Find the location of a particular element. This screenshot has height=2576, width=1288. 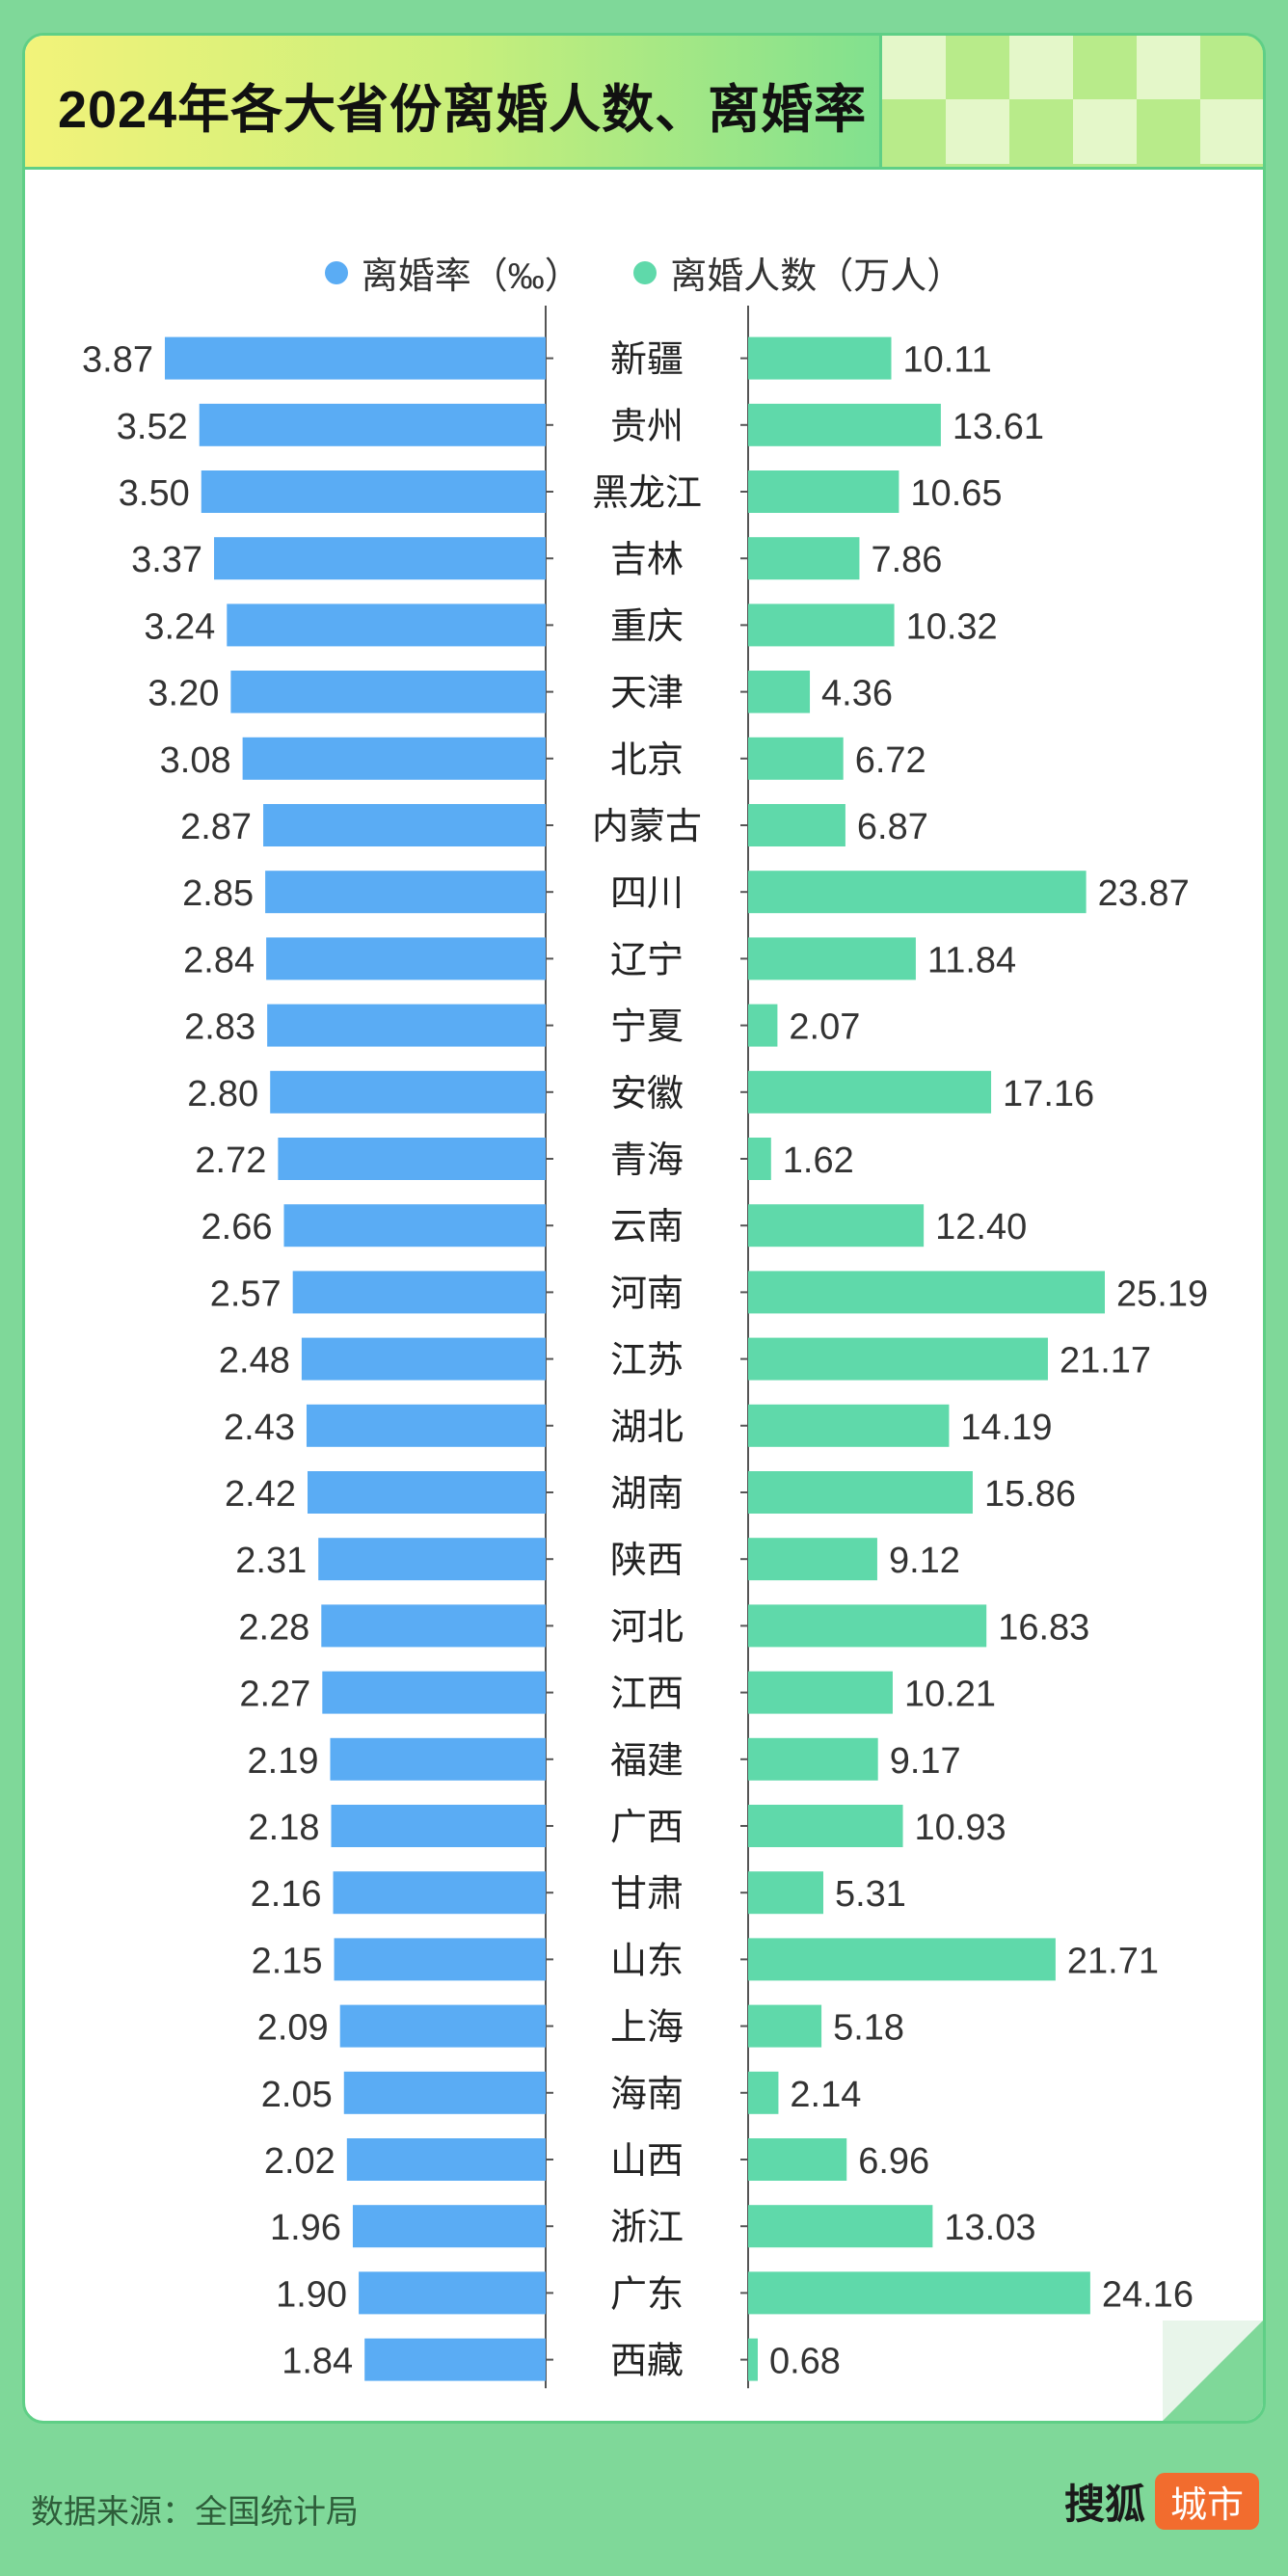

count-value-label: 21.71 is located at coordinates (1113, 1961).